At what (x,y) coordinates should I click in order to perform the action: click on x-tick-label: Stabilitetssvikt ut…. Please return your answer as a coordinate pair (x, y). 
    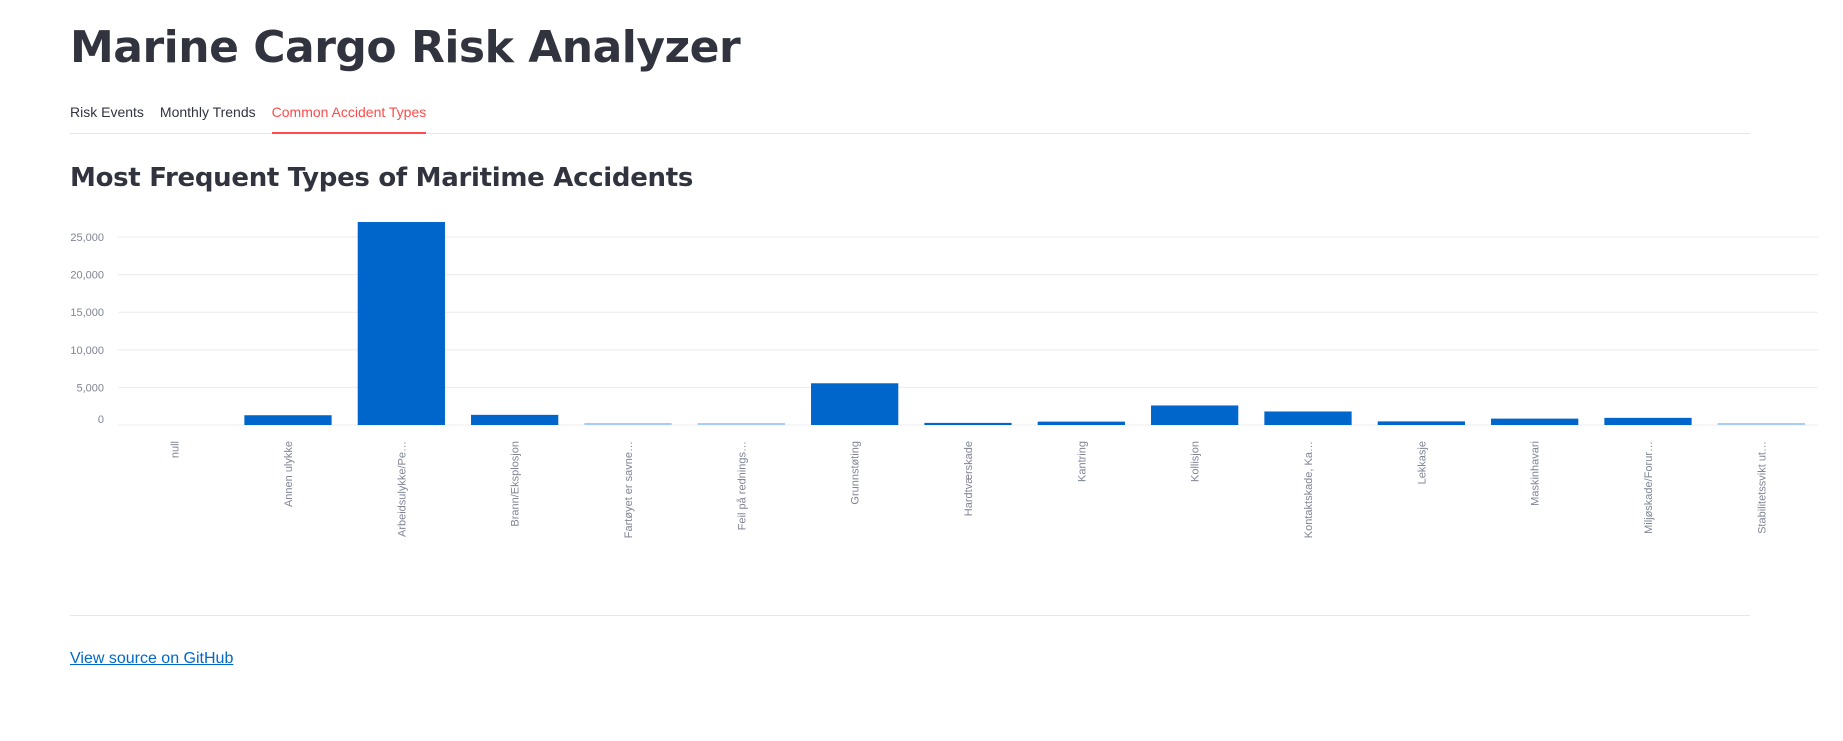
    Looking at the image, I should click on (1762, 487).